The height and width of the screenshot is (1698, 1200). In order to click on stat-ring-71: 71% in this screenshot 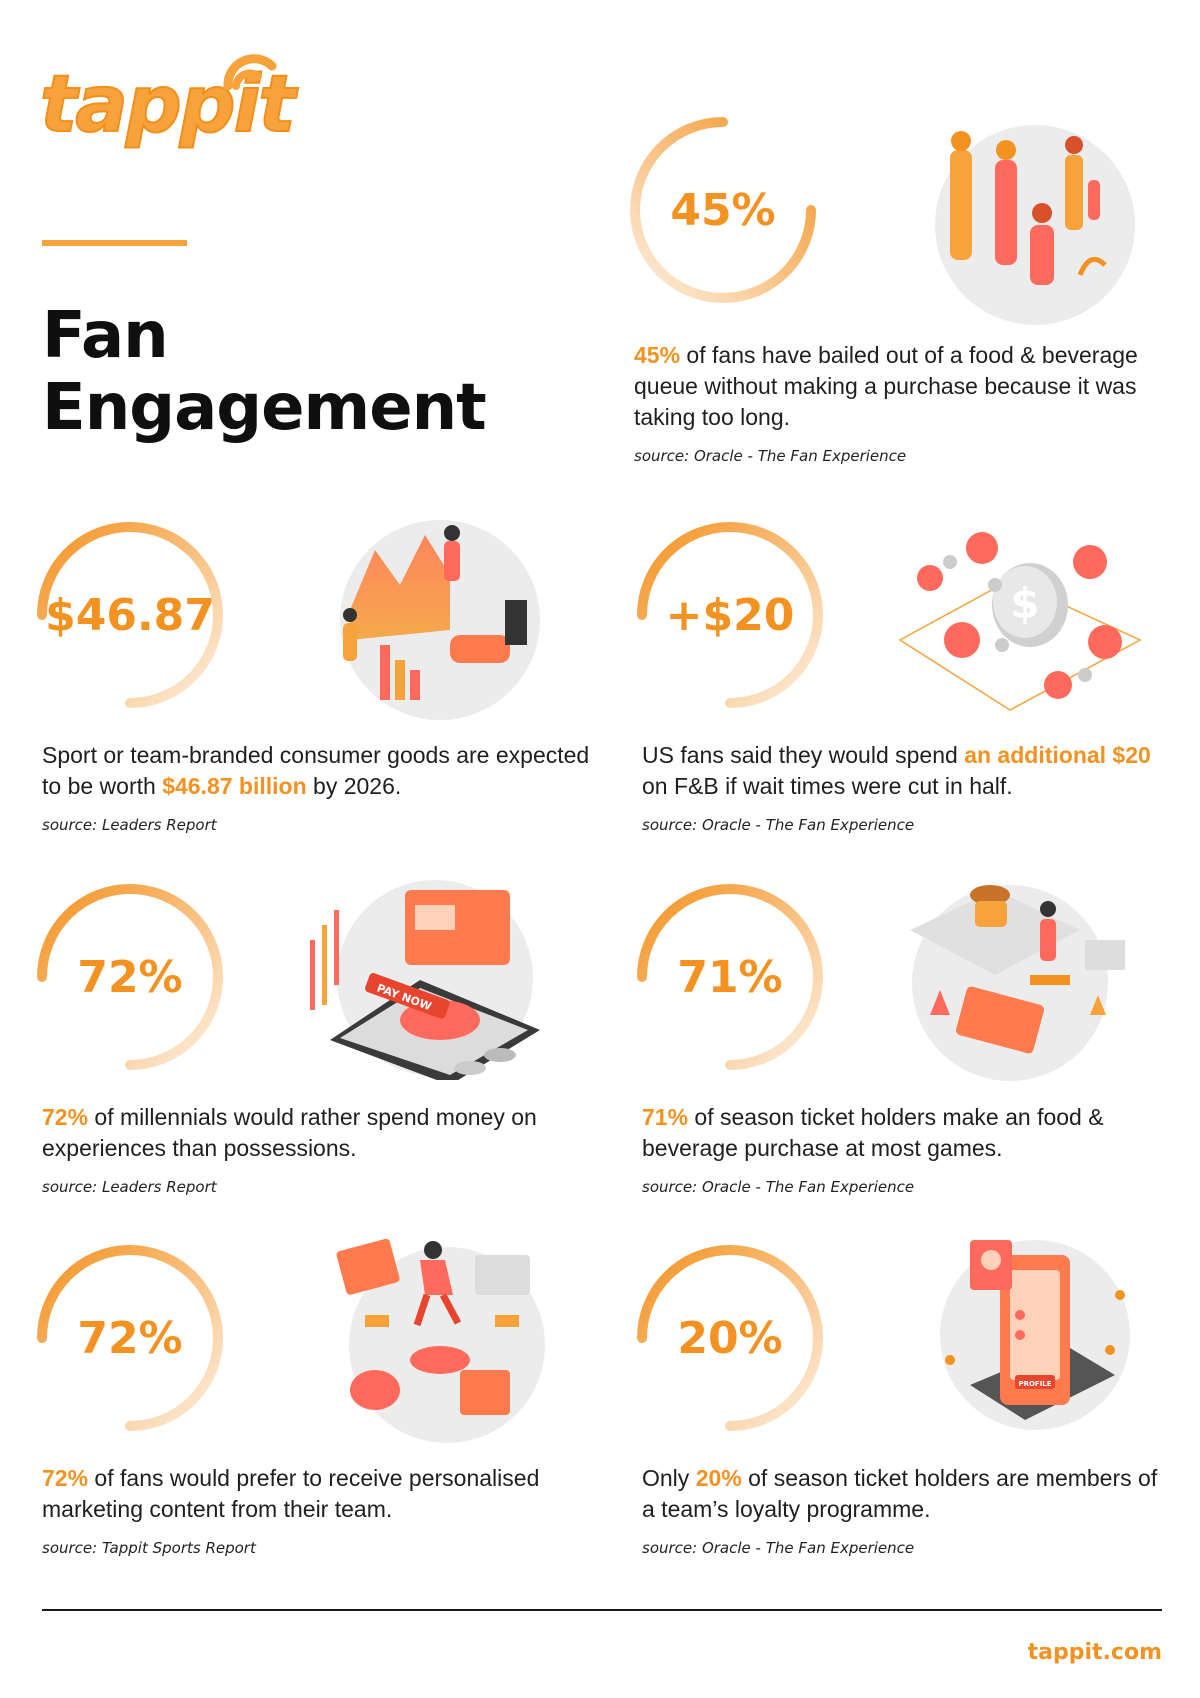, I will do `click(730, 977)`.